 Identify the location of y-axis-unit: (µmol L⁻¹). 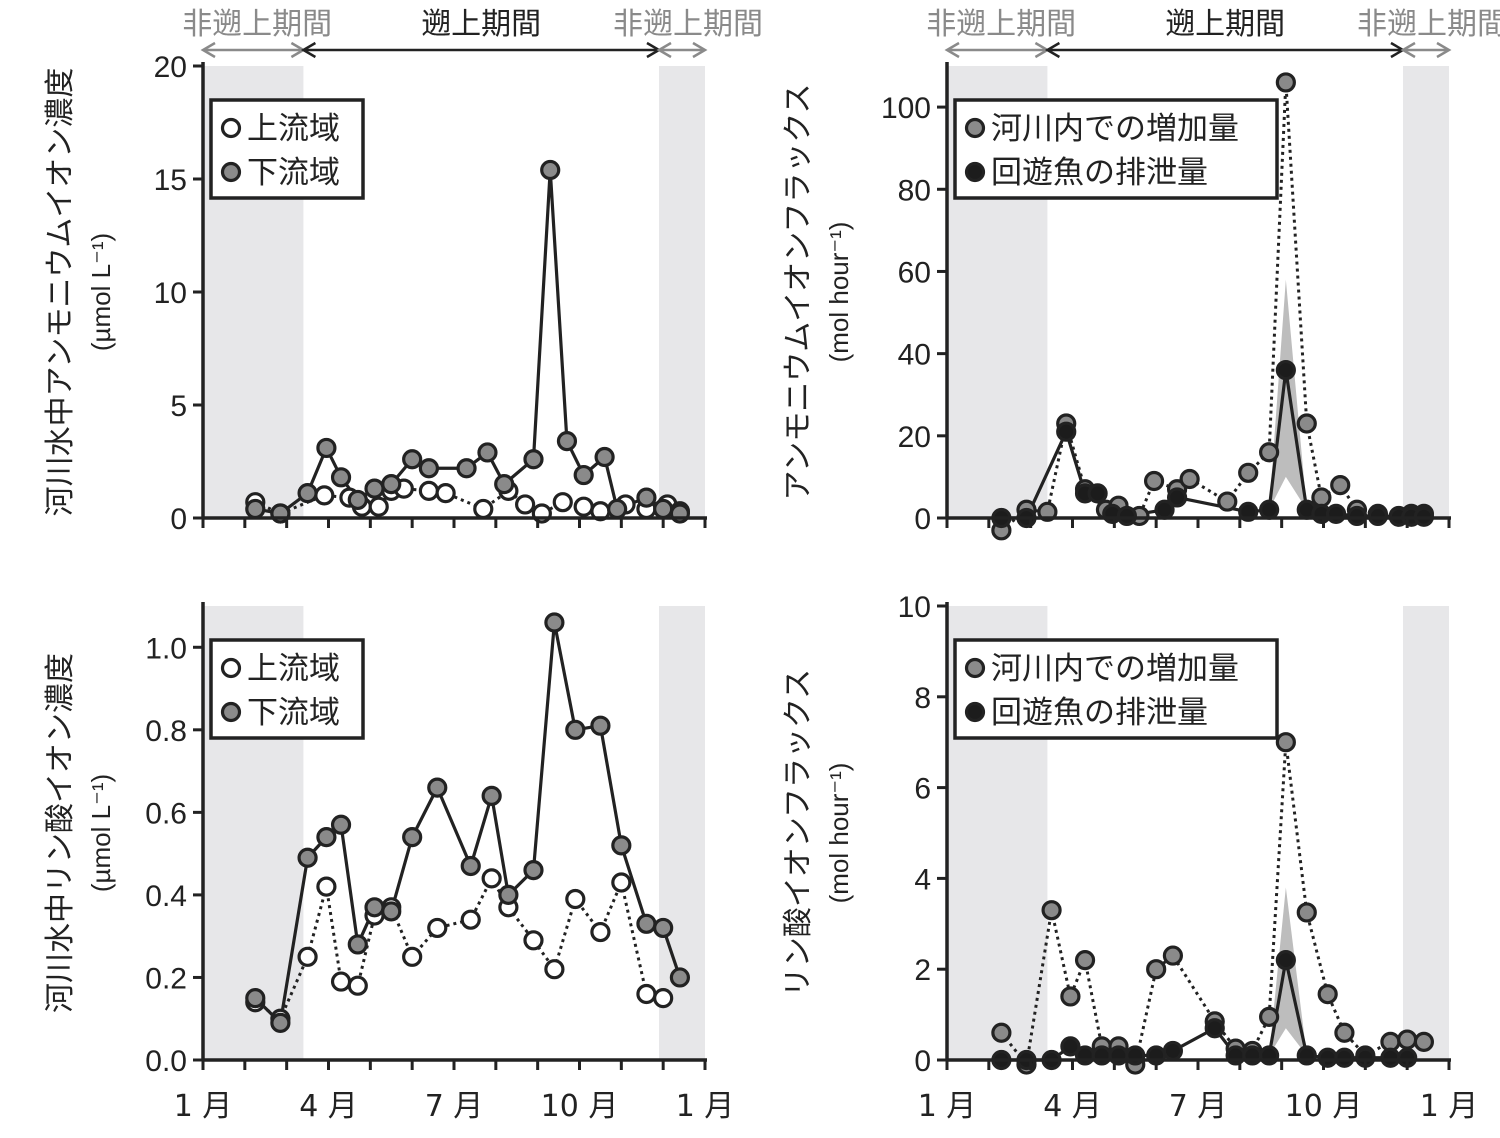
(101, 833).